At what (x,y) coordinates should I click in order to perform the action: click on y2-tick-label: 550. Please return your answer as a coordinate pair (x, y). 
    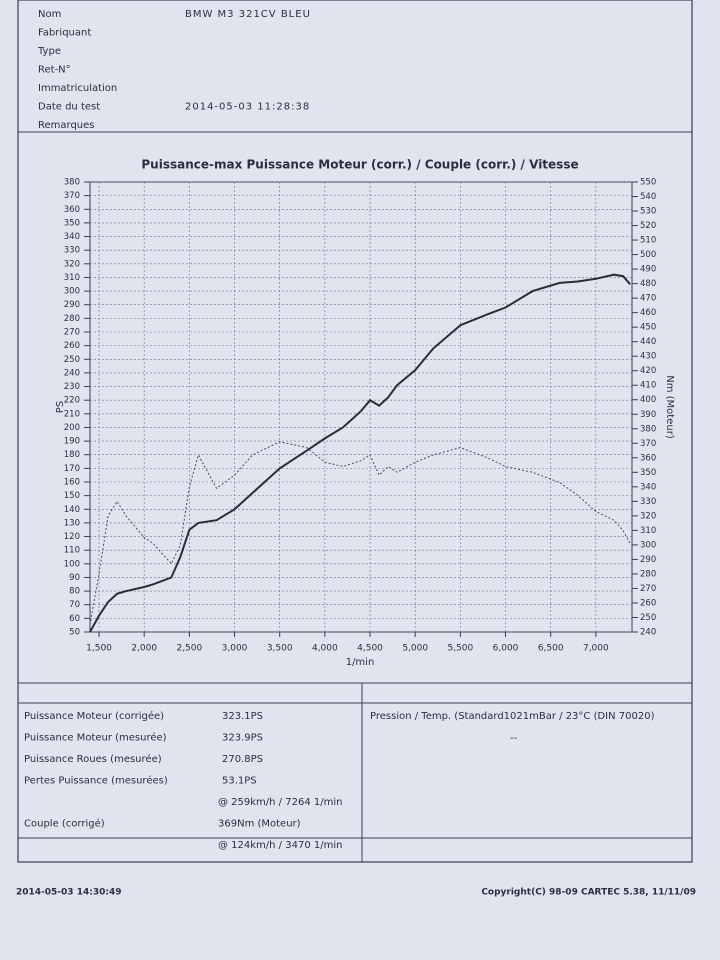
    Looking at the image, I should click on (648, 183).